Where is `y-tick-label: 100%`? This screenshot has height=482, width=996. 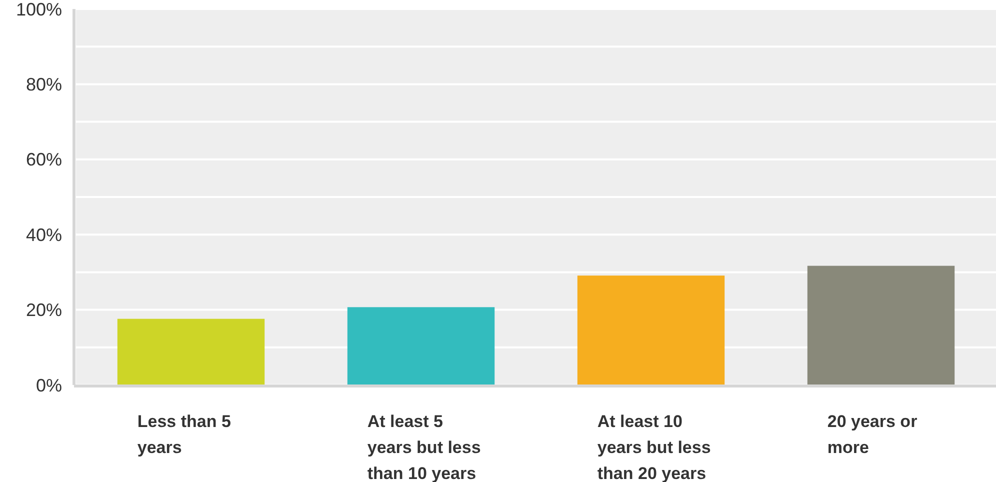 y-tick-label: 100% is located at coordinates (39, 10).